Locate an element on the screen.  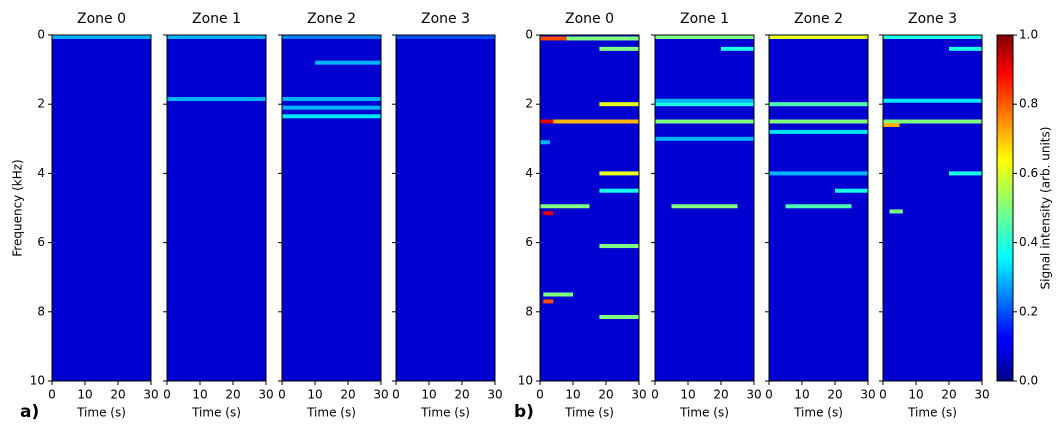
y-tick-label: 2 is located at coordinates (529, 104).